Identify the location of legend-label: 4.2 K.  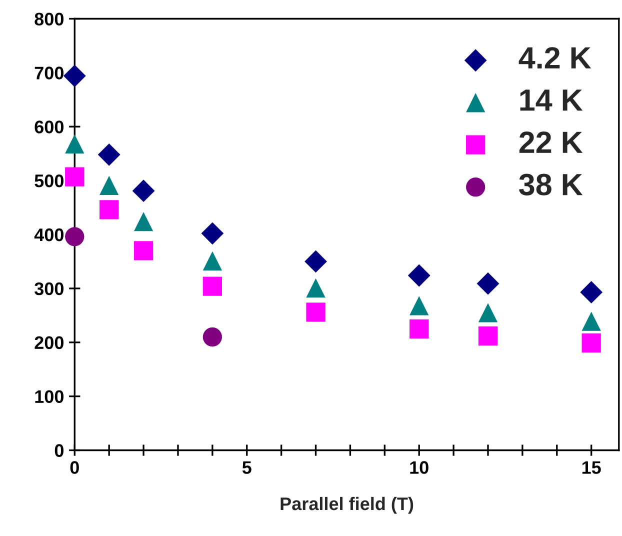
(555, 57).